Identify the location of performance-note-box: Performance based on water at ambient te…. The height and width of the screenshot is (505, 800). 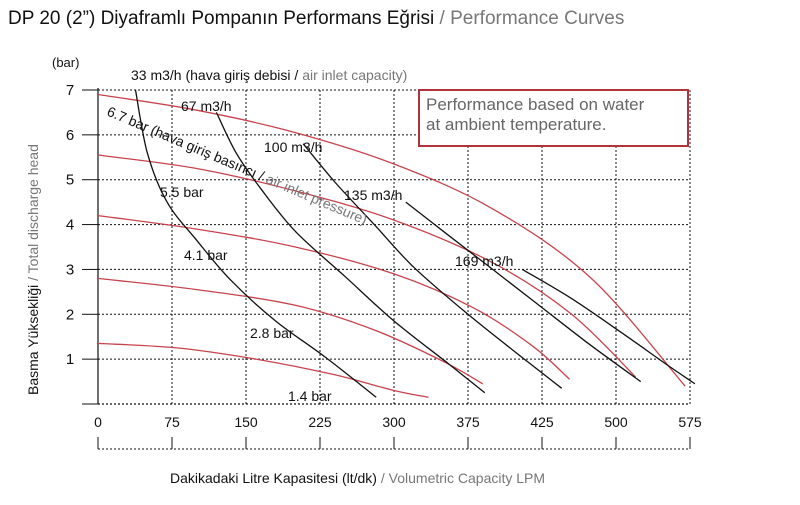
(553, 118).